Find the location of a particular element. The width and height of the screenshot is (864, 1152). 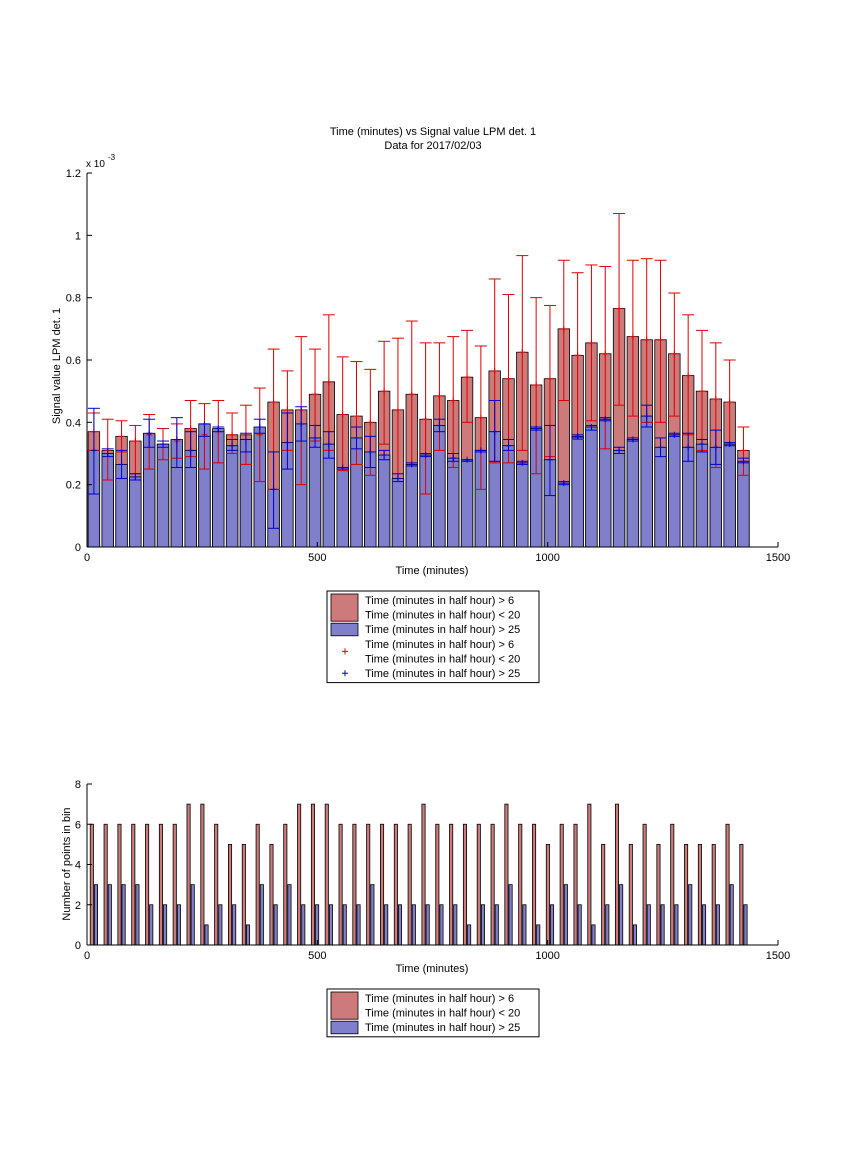

chart-1-x-tick-label: 0 is located at coordinates (87, 558).